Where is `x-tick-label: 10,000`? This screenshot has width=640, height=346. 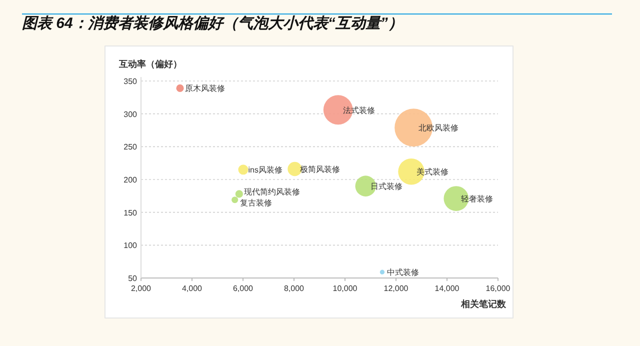
x-tick-label: 10,000 is located at coordinates (345, 288).